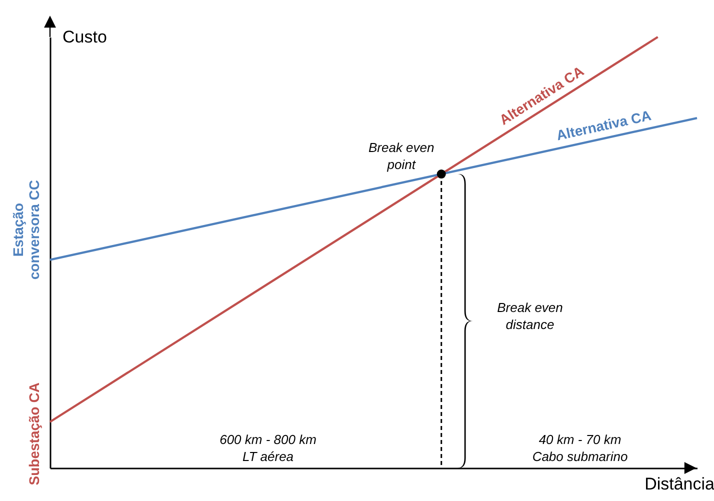 This screenshot has width=714, height=501. What do you see at coordinates (34, 434) in the screenshot?
I see `text: Subestação CA` at bounding box center [34, 434].